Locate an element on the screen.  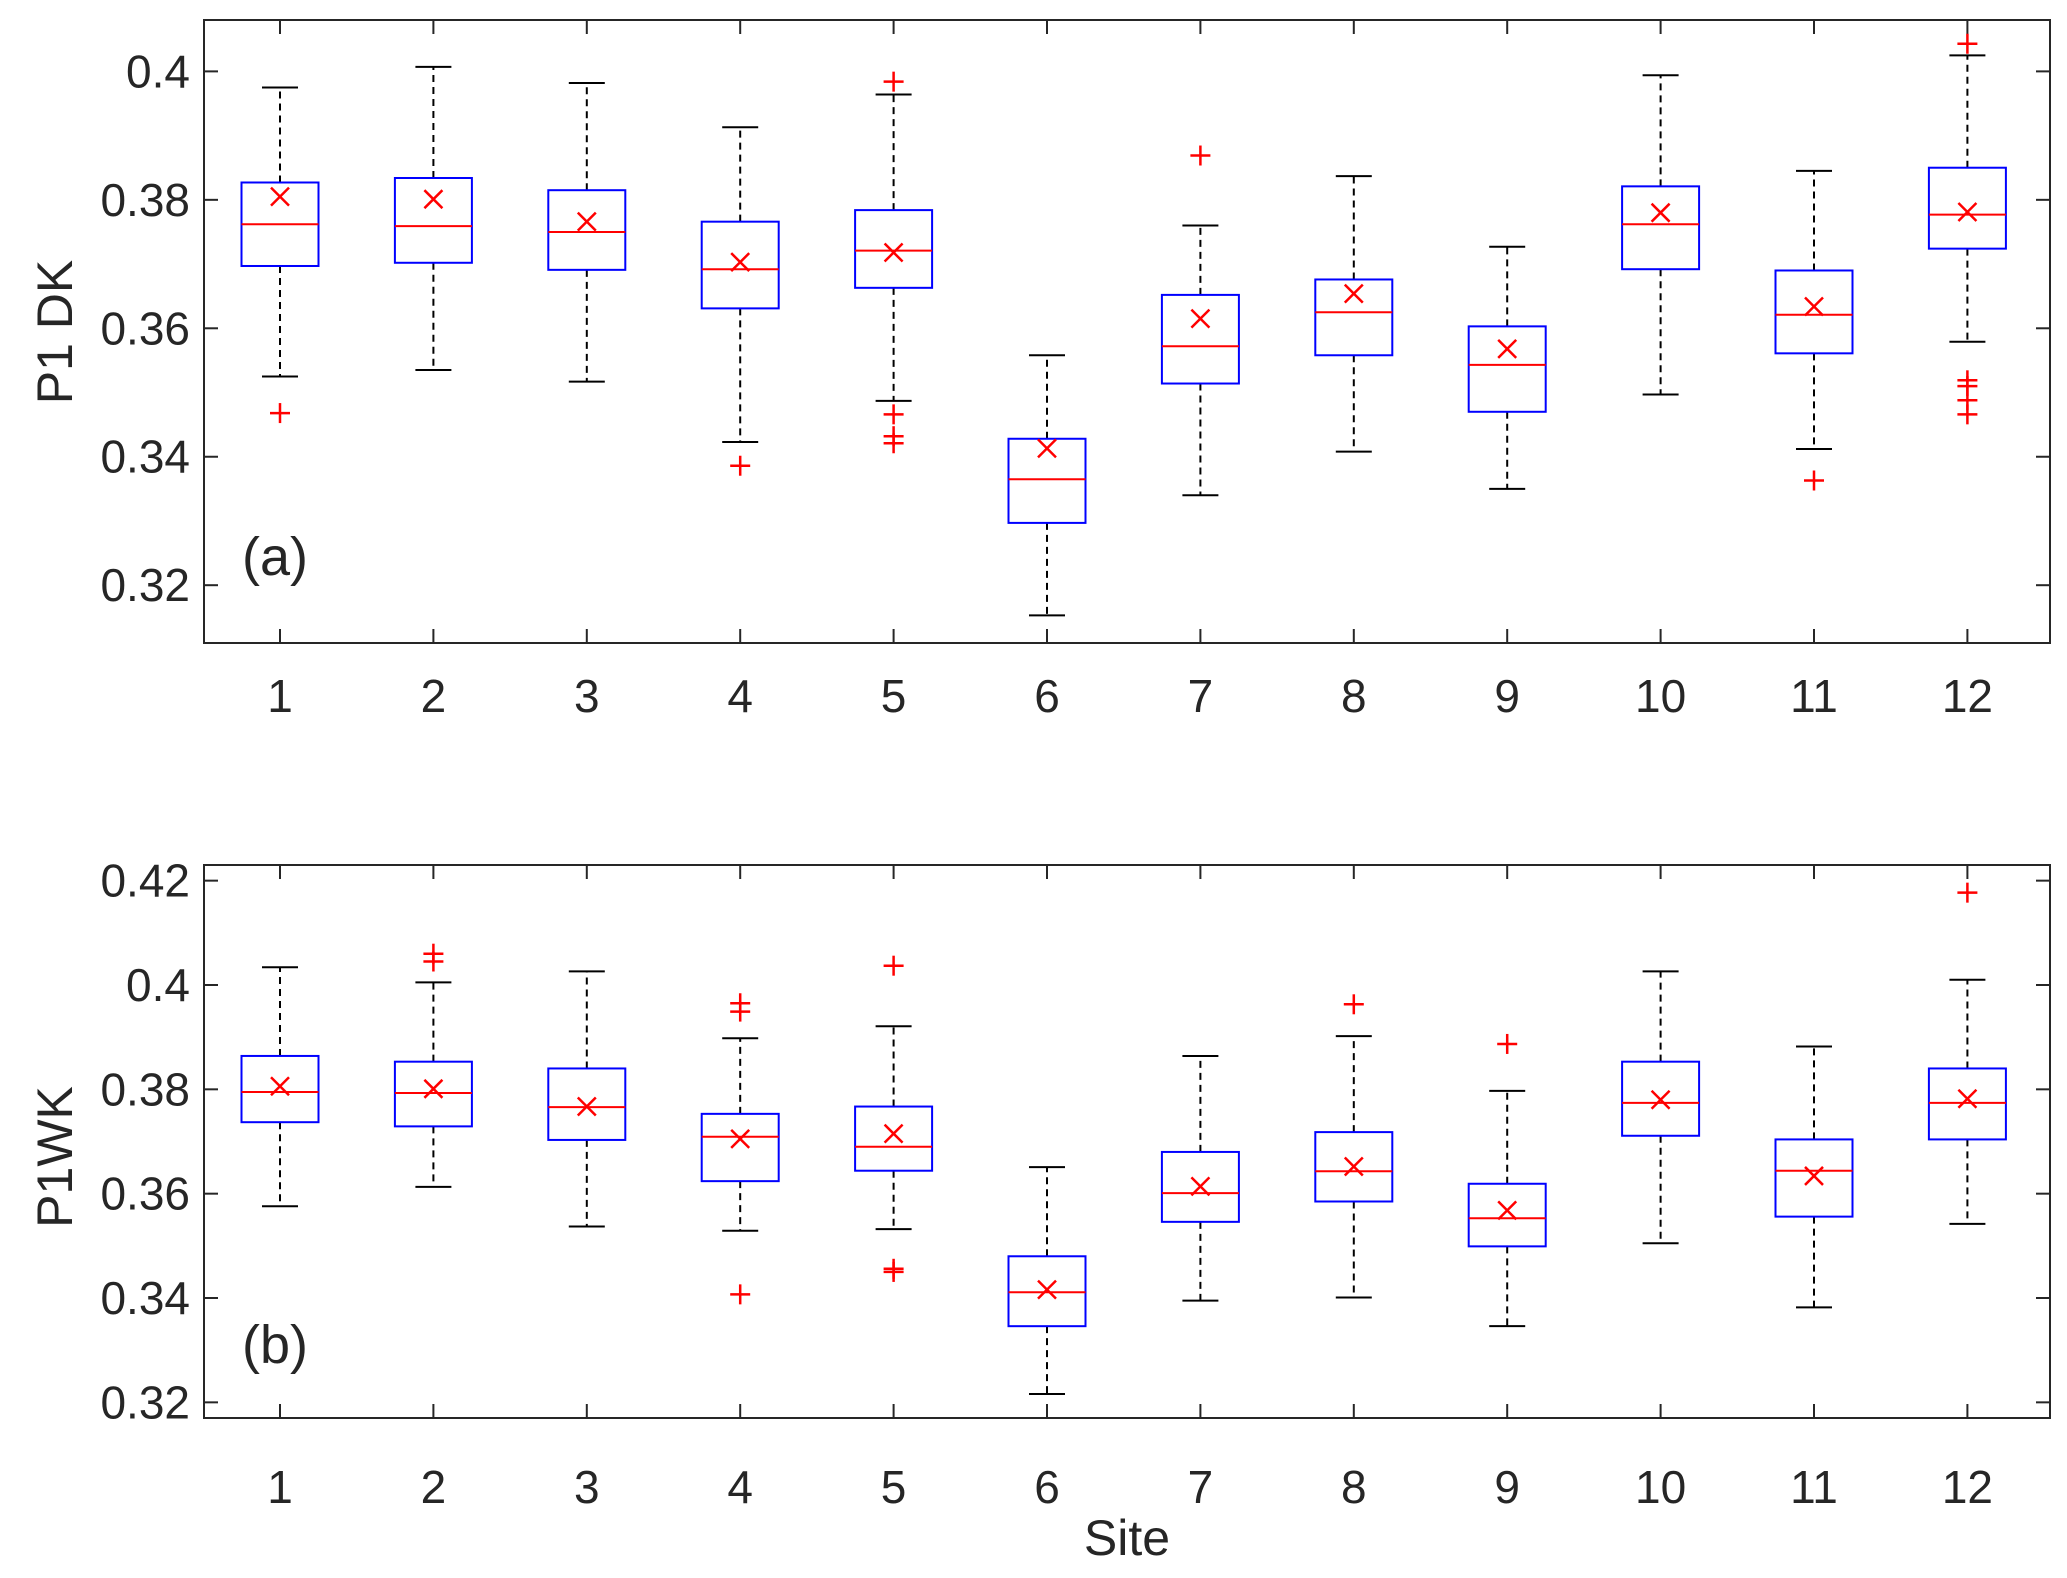
y-tick-label: 0.34 is located at coordinates (145, 1298).